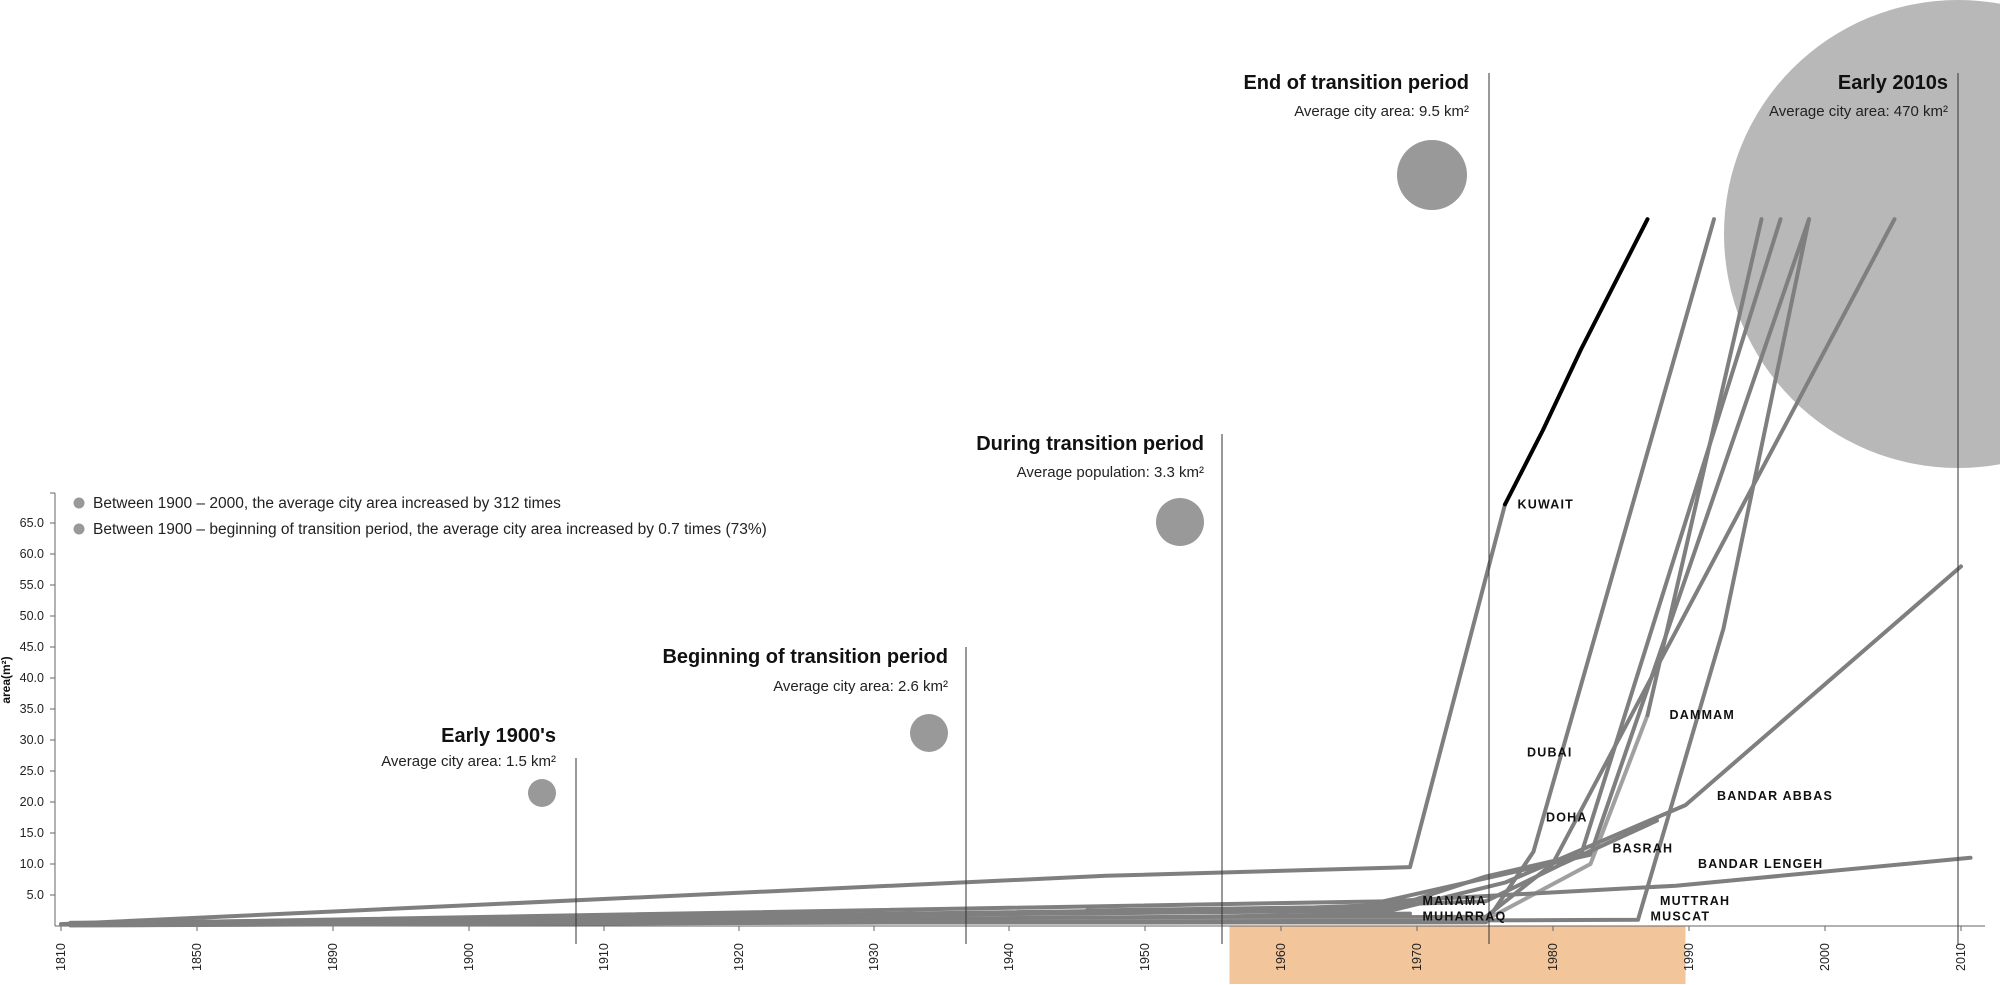 The image size is (2000, 985). Describe the element at coordinates (1455, 901) in the screenshot. I see `city-label: MANAMA` at that location.